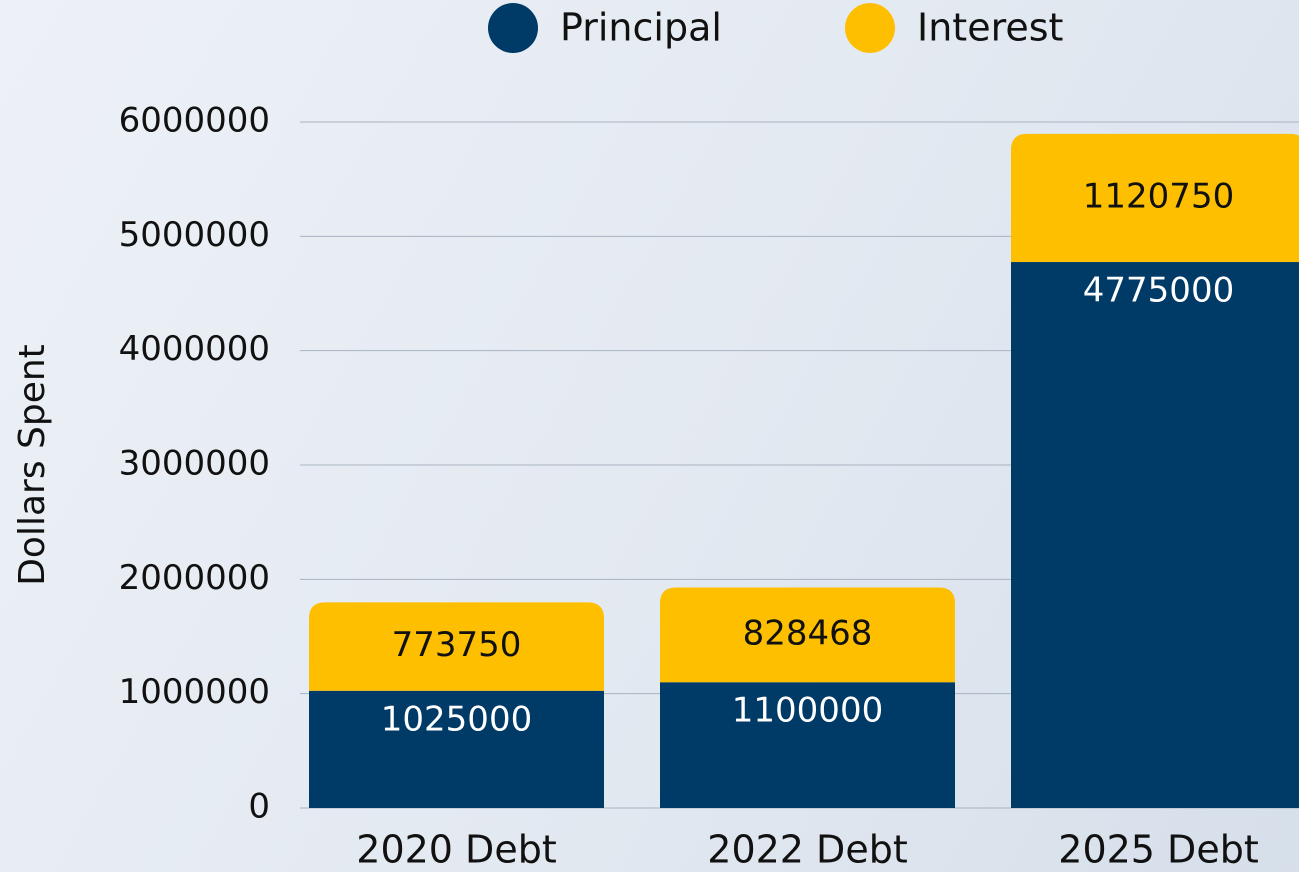 The height and width of the screenshot is (872, 1299). I want to click on y-tick-label: 5000000, so click(194, 235).